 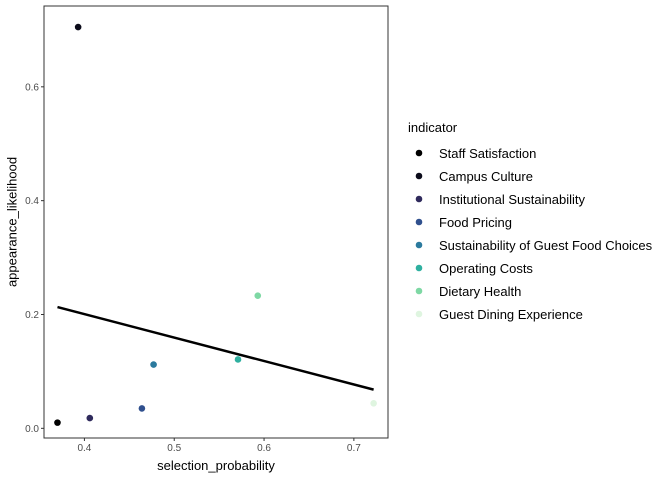 What do you see at coordinates (32, 87) in the screenshot?
I see `y-tick-label: 0.6` at bounding box center [32, 87].